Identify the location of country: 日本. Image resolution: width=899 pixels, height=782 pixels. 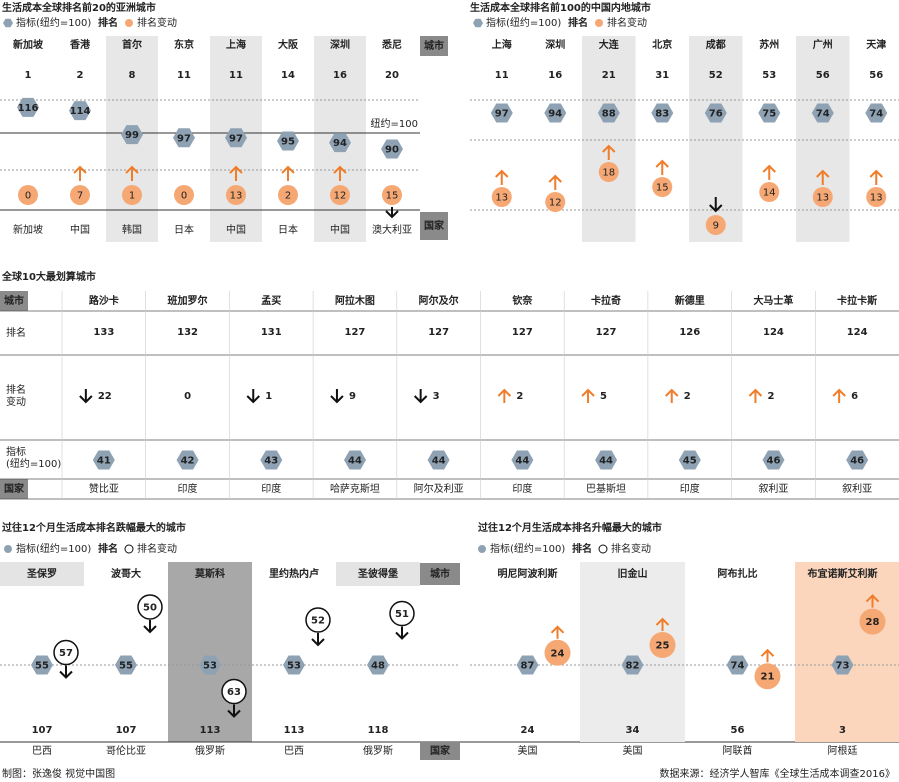
(184, 229).